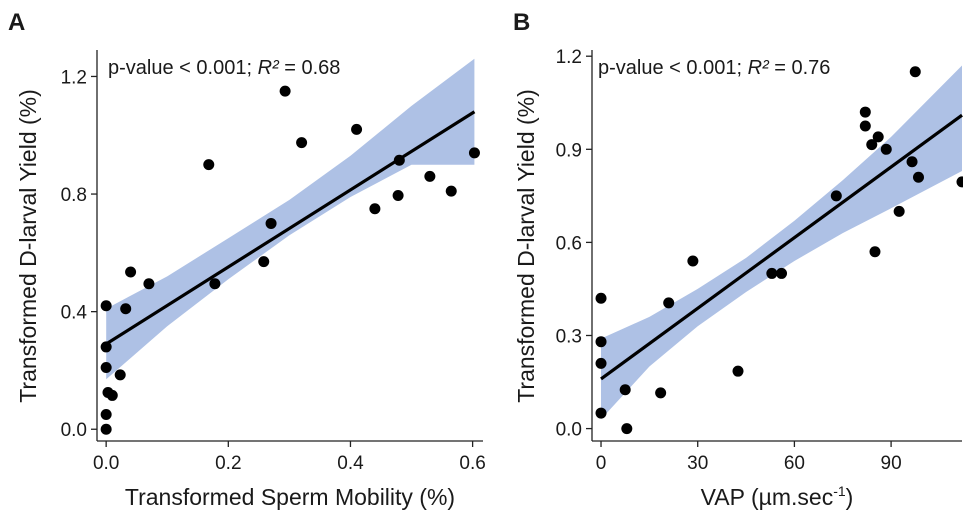 This screenshot has width=963, height=514. I want to click on annotation-b-prefix: p-value < 0.001;, so click(673, 68).